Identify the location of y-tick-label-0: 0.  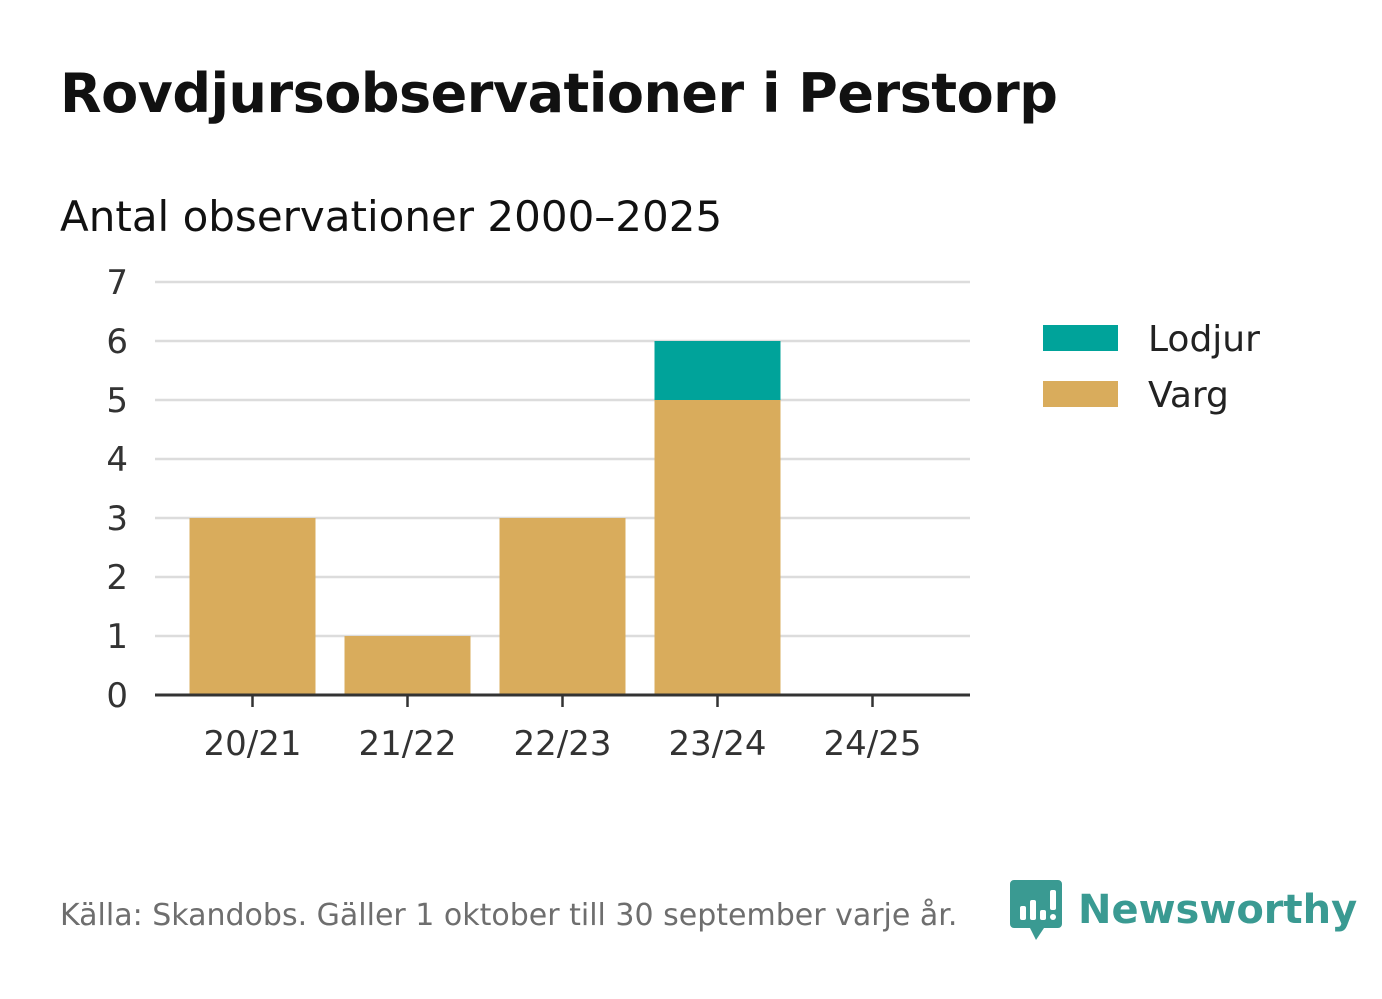
(117, 696).